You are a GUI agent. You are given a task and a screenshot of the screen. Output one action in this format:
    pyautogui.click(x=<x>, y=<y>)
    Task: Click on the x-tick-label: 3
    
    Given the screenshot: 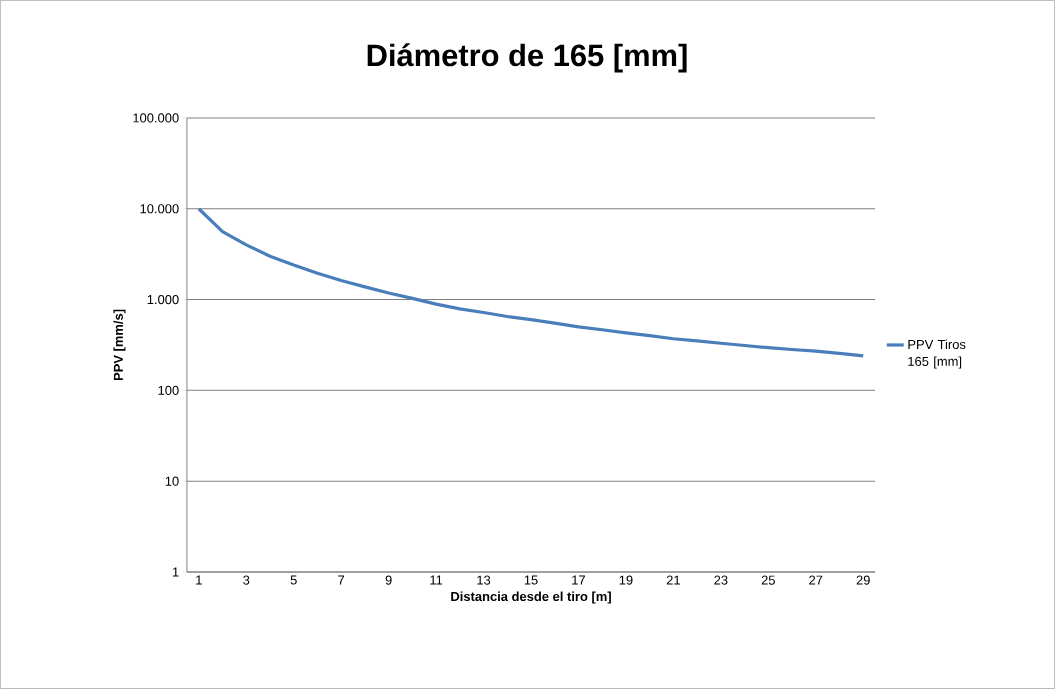 What is the action you would take?
    pyautogui.click(x=246, y=580)
    